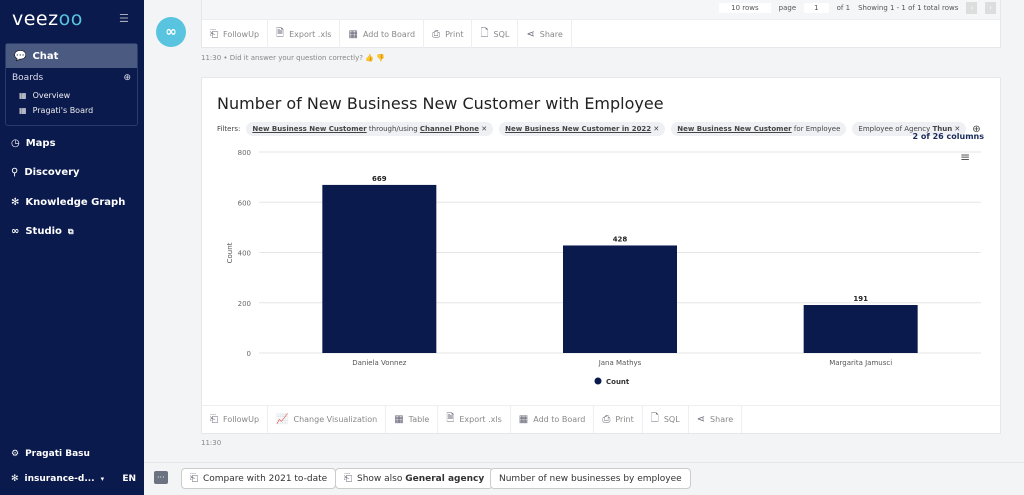 Image resolution: width=1024 pixels, height=495 pixels. What do you see at coordinates (759, 129) in the screenshot?
I see `filter-chip: New Business New Customer for Employee` at bounding box center [759, 129].